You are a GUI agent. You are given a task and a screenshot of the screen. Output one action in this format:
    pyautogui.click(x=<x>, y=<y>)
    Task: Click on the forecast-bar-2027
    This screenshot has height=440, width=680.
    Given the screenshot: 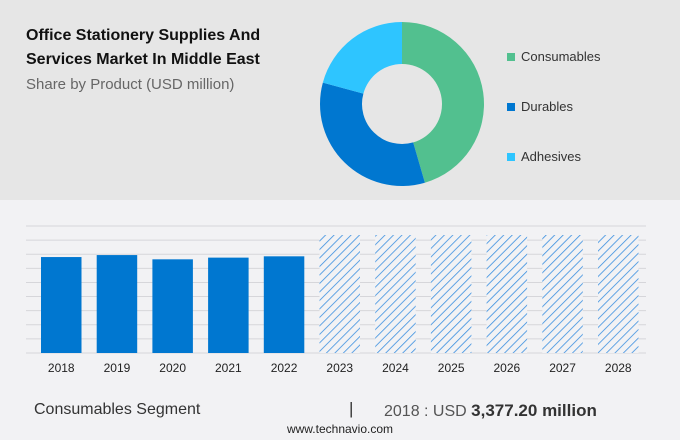 What is the action you would take?
    pyautogui.click(x=562, y=294)
    